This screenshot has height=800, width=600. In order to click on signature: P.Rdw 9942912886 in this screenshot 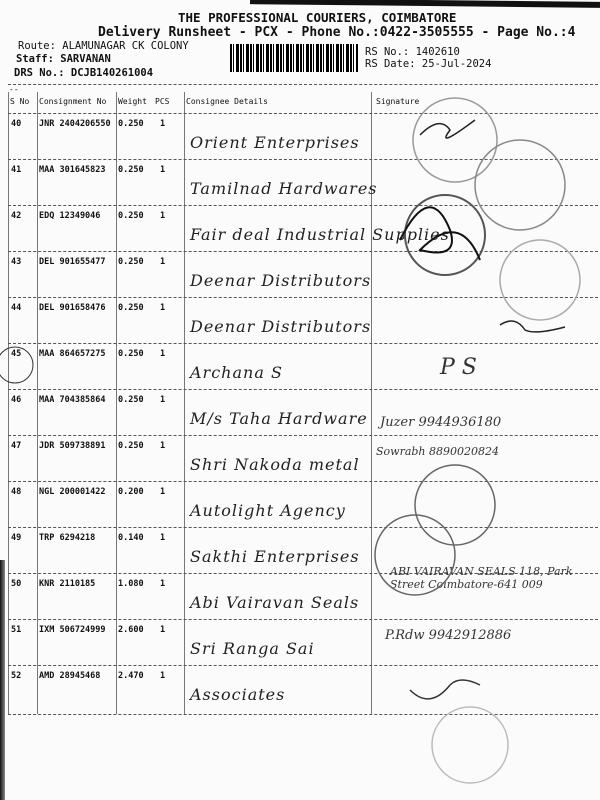, I will do `click(448, 635)`.